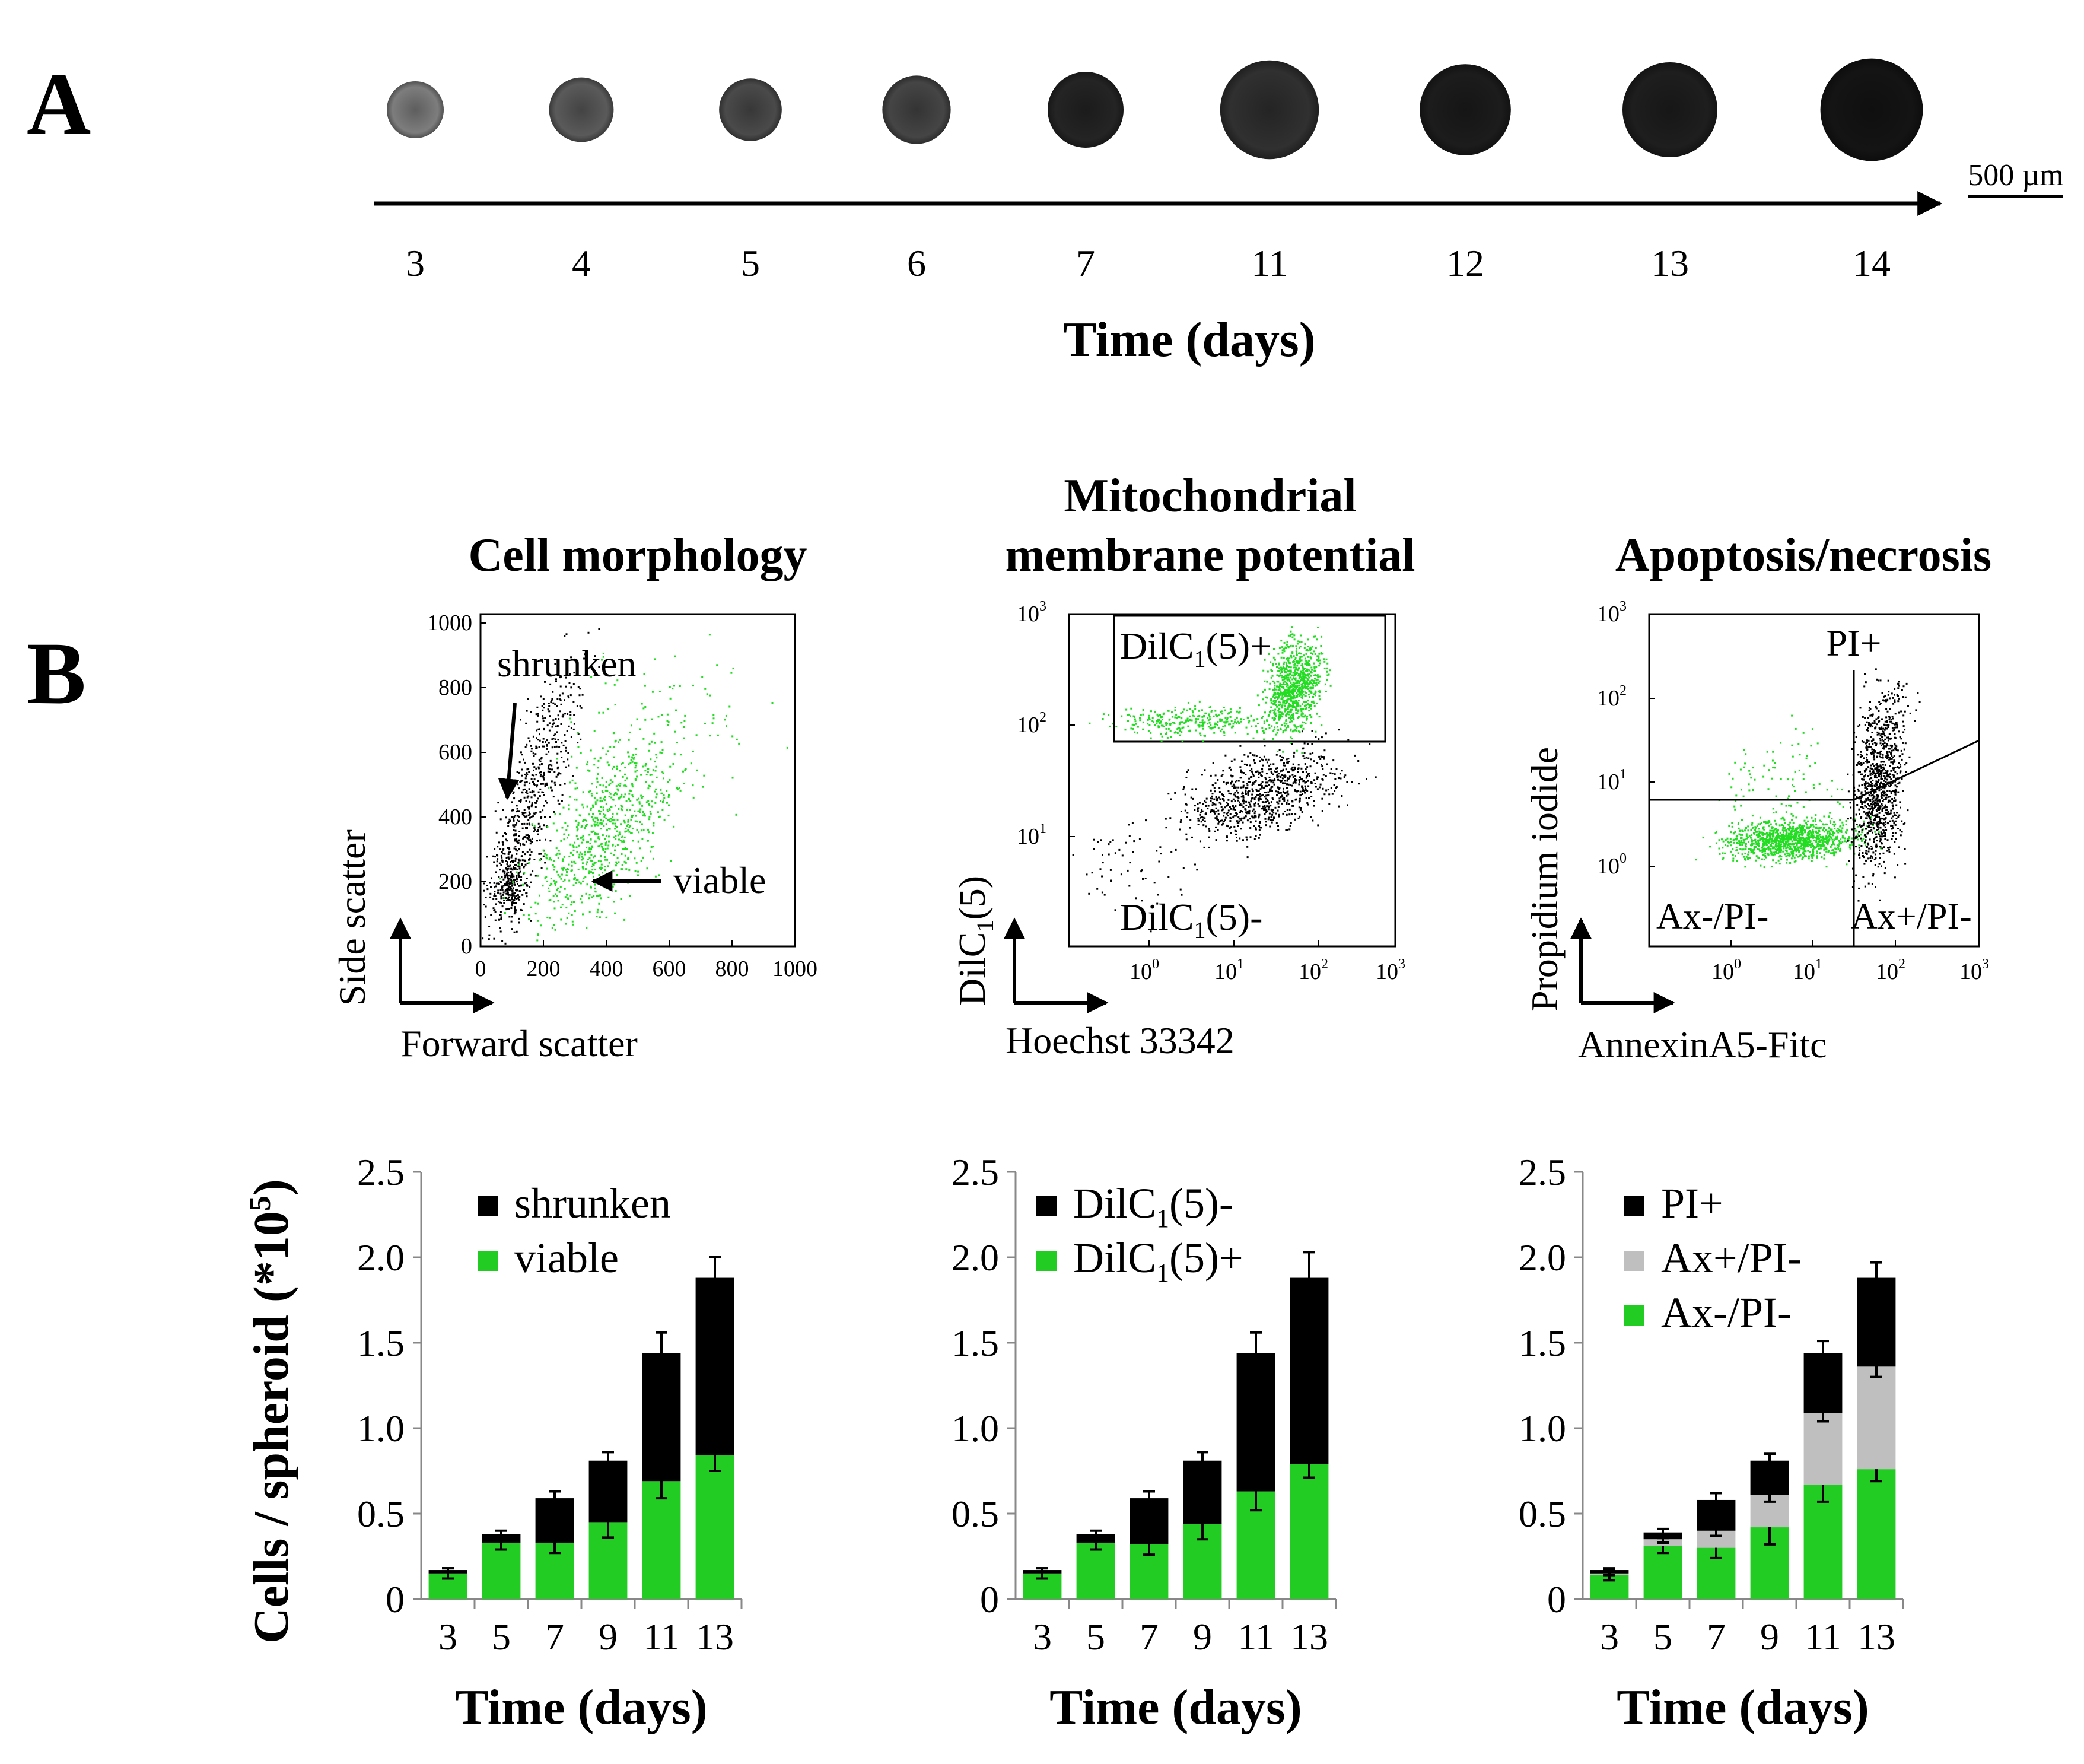 This screenshot has height=1764, width=2084. What do you see at coordinates (1232, 781) in the screenshot?
I see `scatter2-plot-area` at bounding box center [1232, 781].